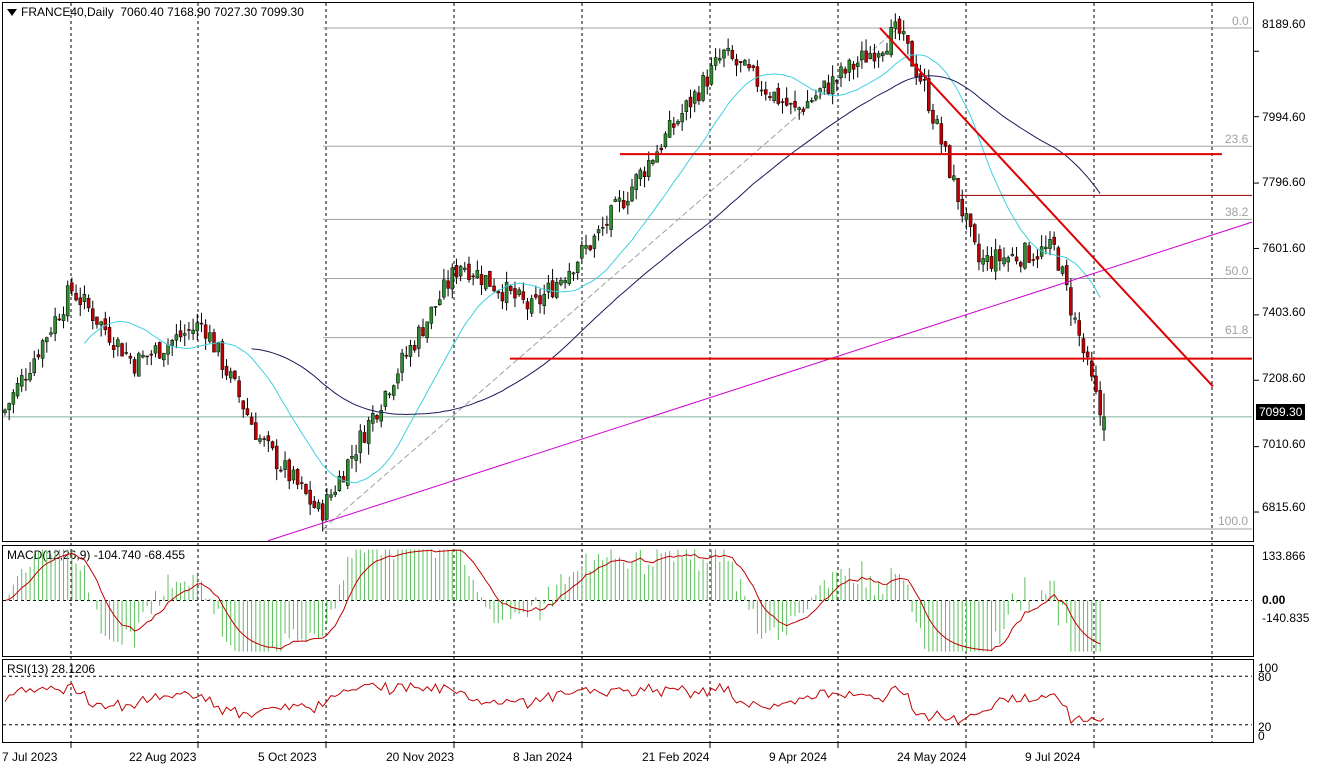 The image size is (1326, 771). I want to click on ohlc-values: 7060.40 7168.90 7027.30 7099.30, so click(212, 12).